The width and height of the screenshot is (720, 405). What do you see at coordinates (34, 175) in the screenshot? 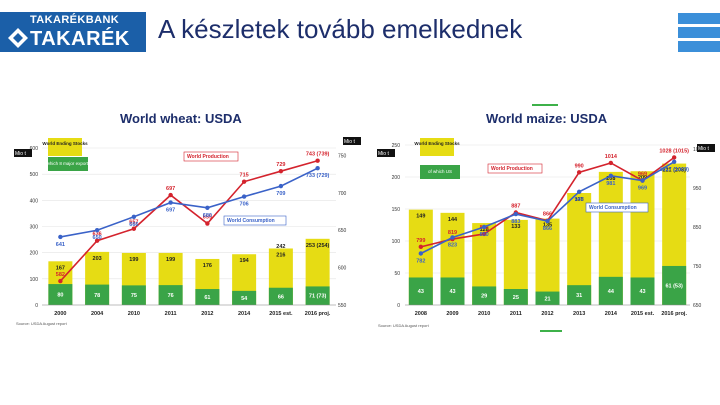
I see `left-tick-label: 500` at bounding box center [34, 175].